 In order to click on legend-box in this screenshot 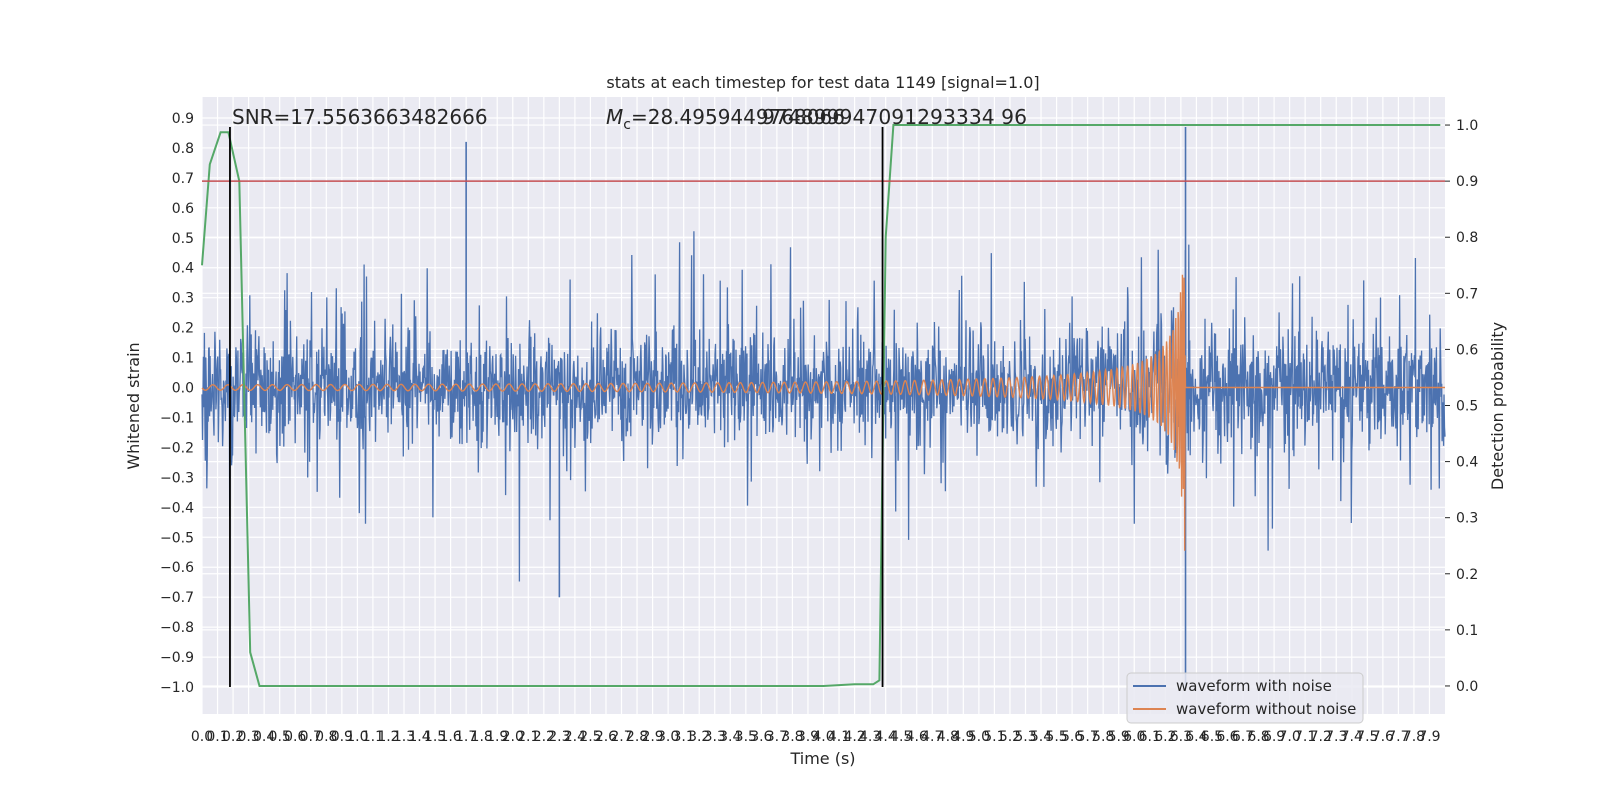, I will do `click(1245, 698)`.